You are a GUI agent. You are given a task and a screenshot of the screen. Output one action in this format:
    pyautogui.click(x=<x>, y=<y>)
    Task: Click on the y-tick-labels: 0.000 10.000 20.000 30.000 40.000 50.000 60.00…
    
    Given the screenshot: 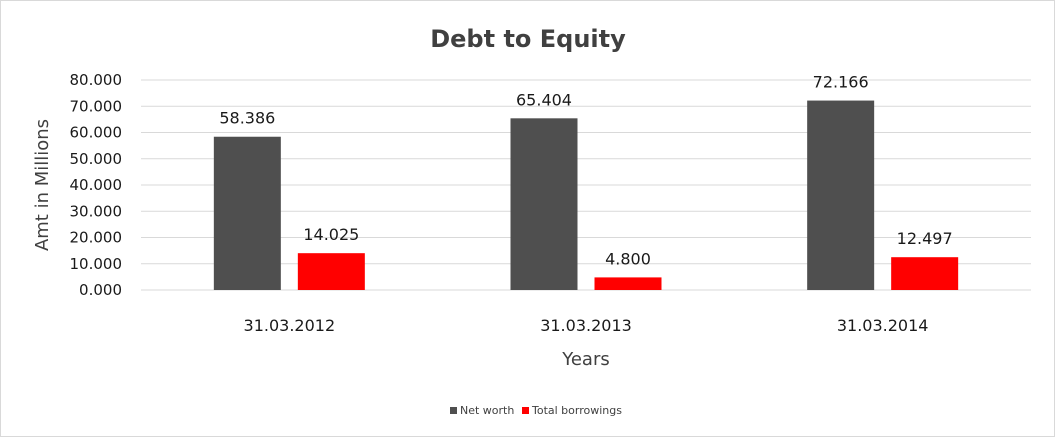 What is the action you would take?
    pyautogui.click(x=96, y=185)
    